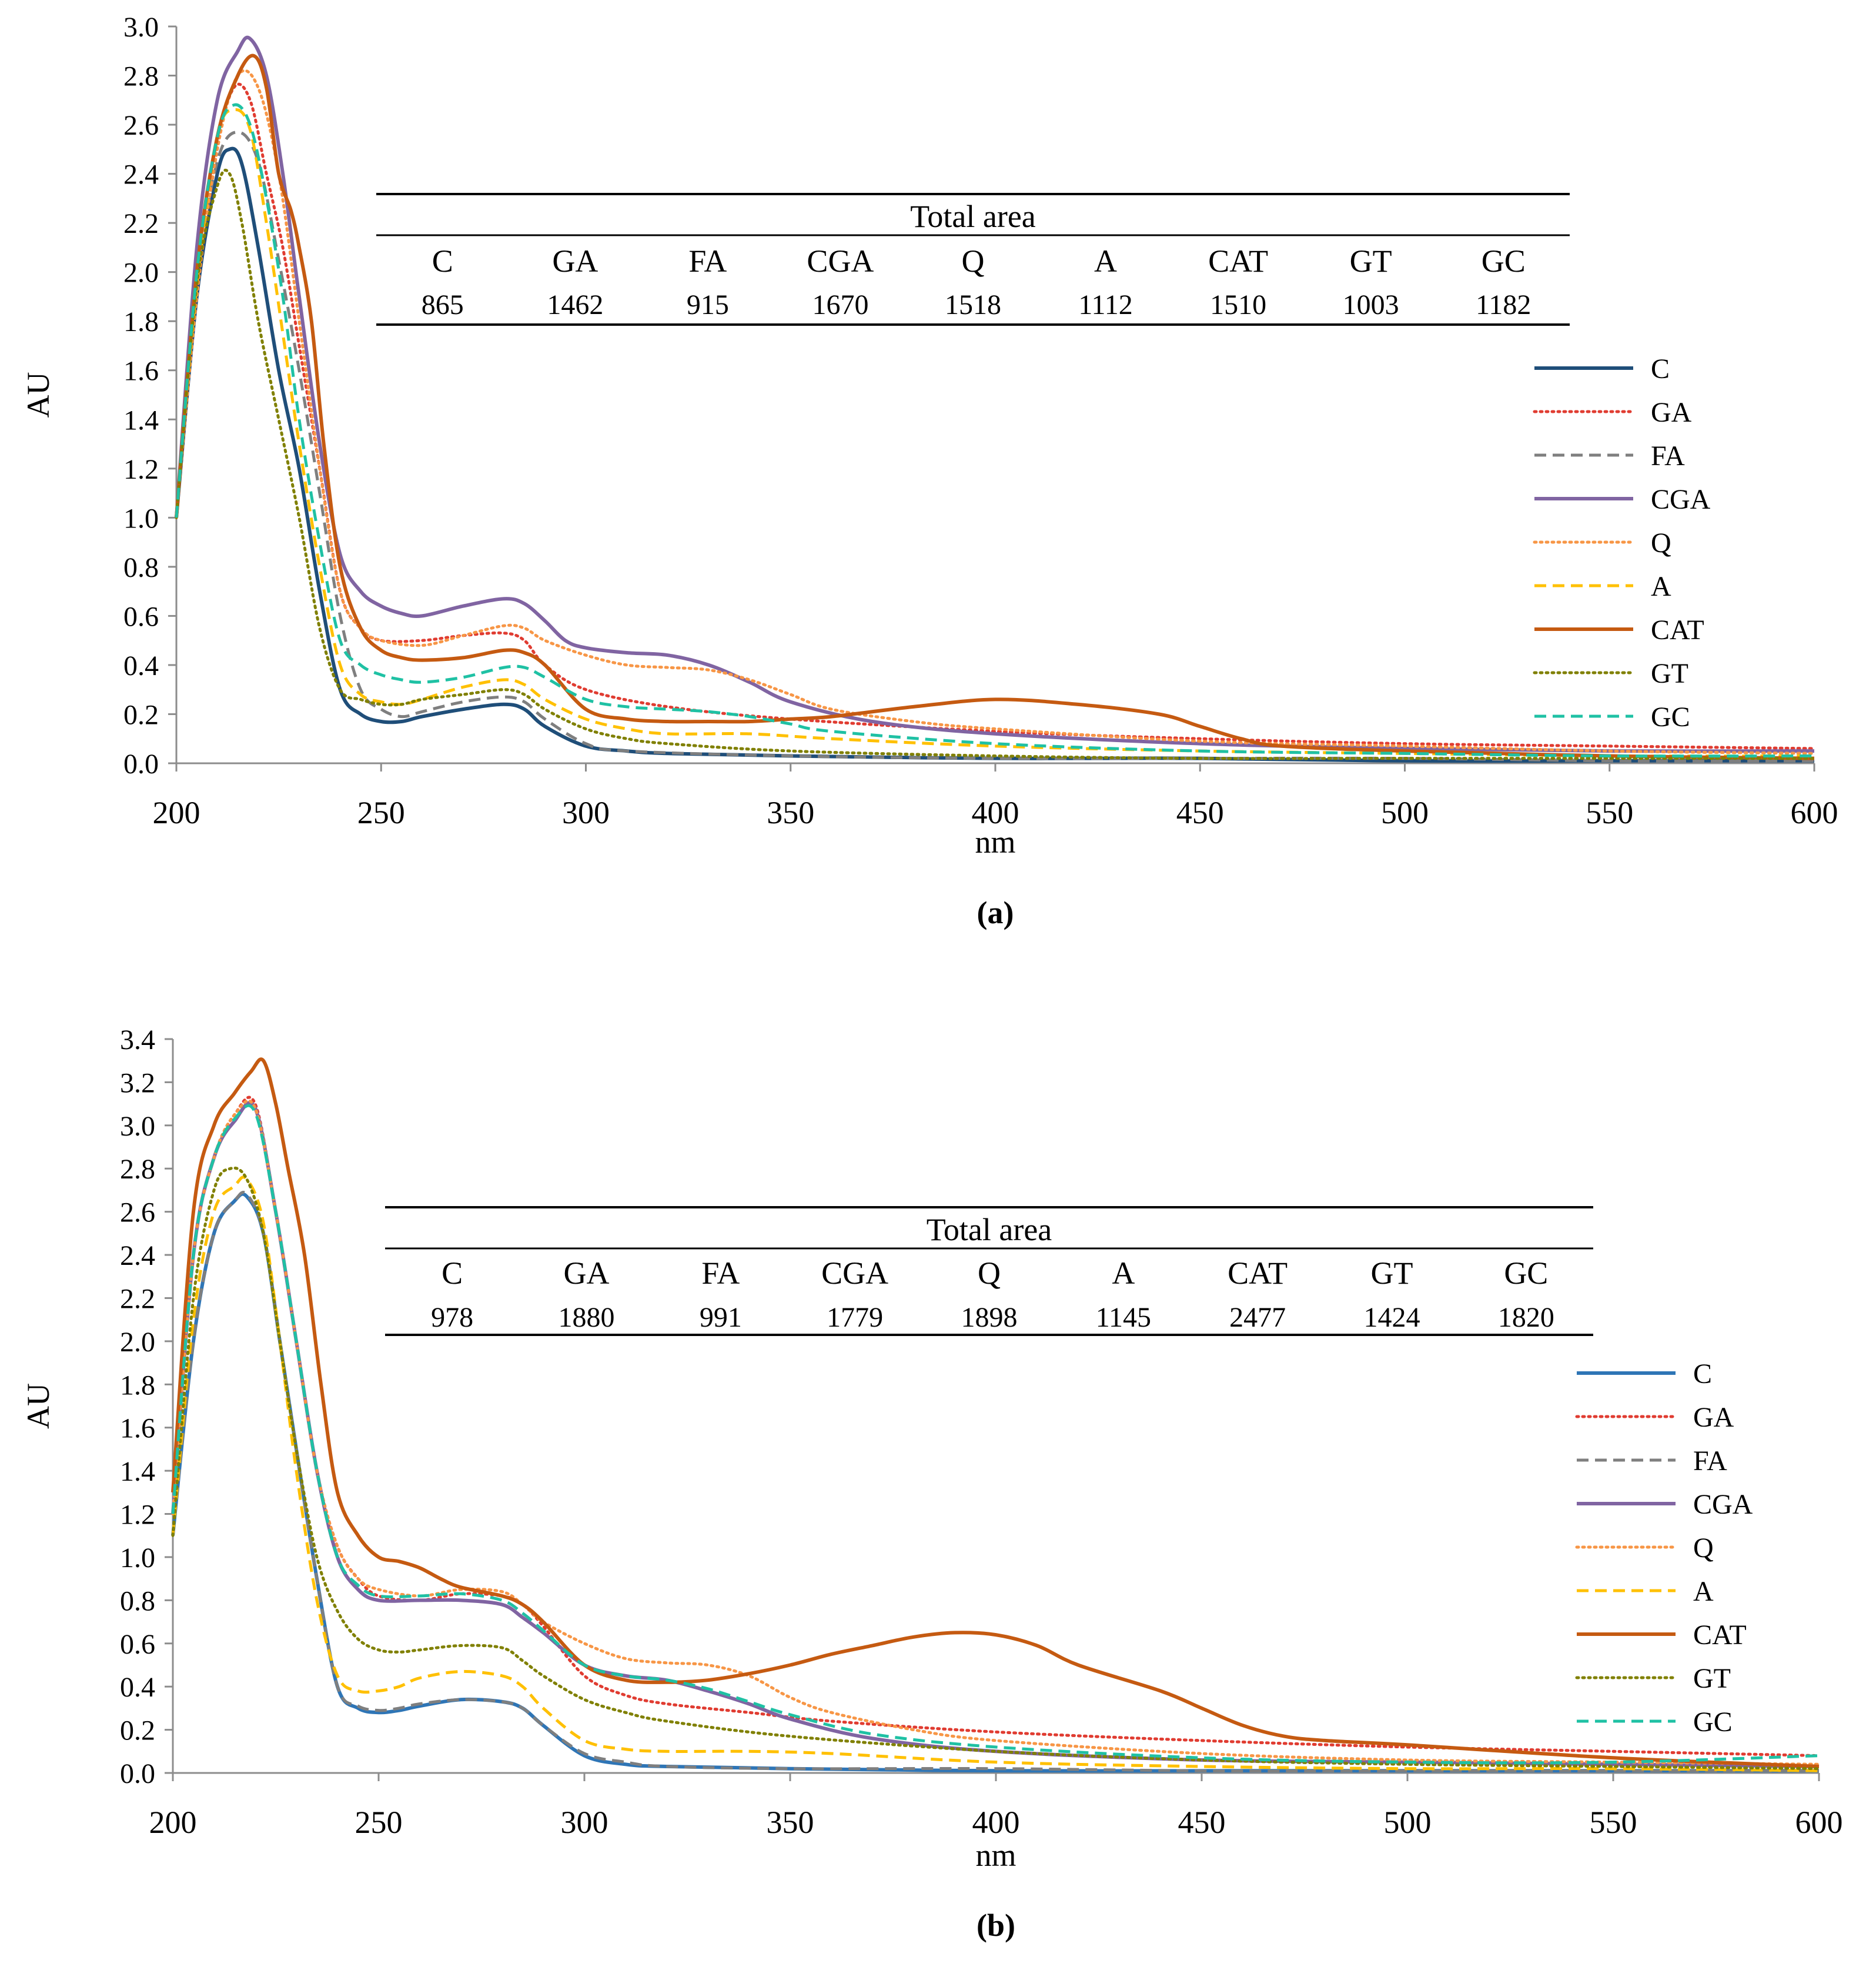  What do you see at coordinates (1703, 1548) in the screenshot?
I see `legend-label-q: Q` at bounding box center [1703, 1548].